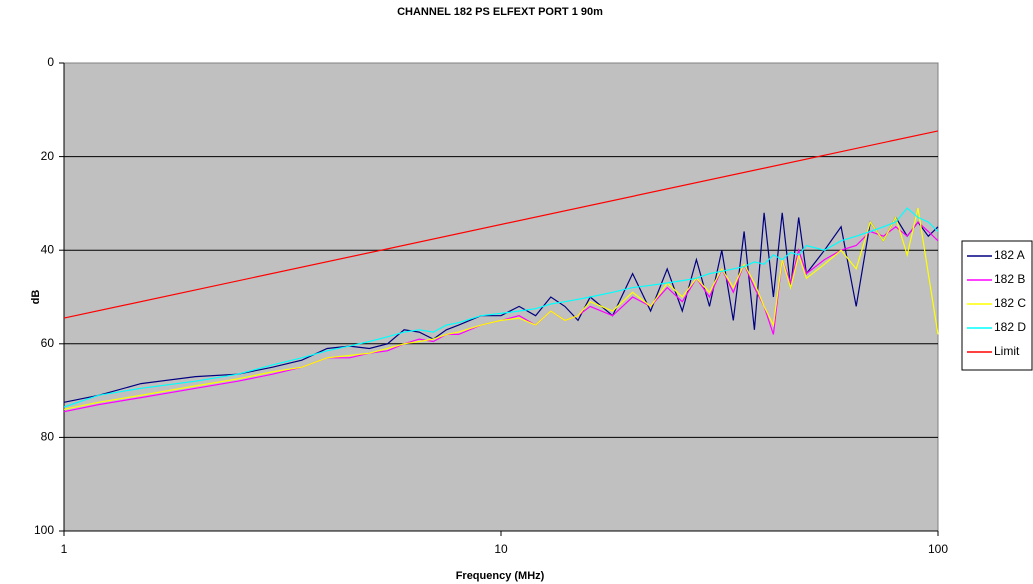  Describe the element at coordinates (44, 530) in the screenshot. I see `y-tick-label: 100` at that location.